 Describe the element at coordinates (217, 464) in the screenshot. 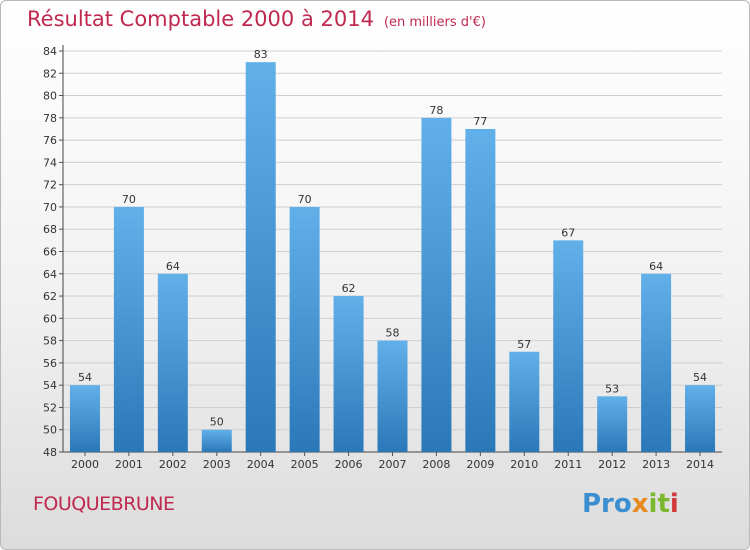

I see `x-tick-label: 2003` at that location.